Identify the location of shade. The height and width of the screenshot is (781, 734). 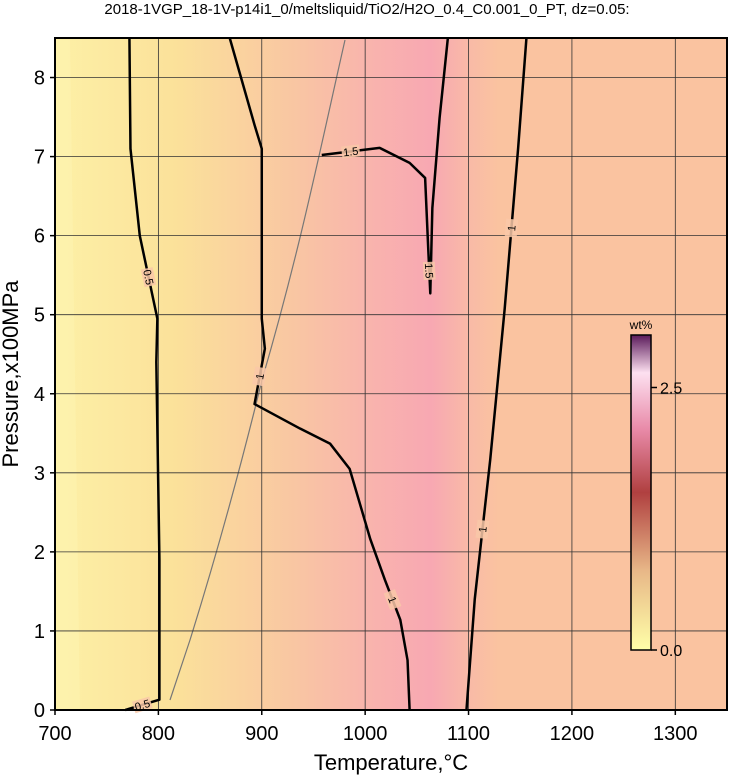
(67, 375).